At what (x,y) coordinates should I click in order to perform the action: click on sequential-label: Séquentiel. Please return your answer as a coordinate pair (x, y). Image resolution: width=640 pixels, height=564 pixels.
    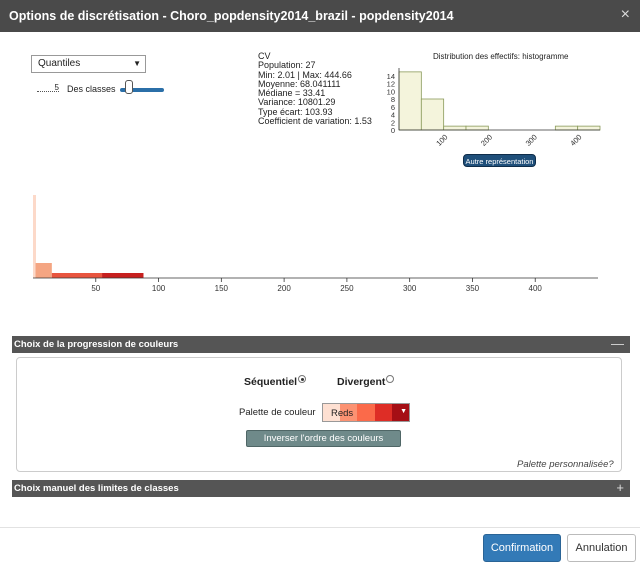
    Looking at the image, I should click on (271, 382).